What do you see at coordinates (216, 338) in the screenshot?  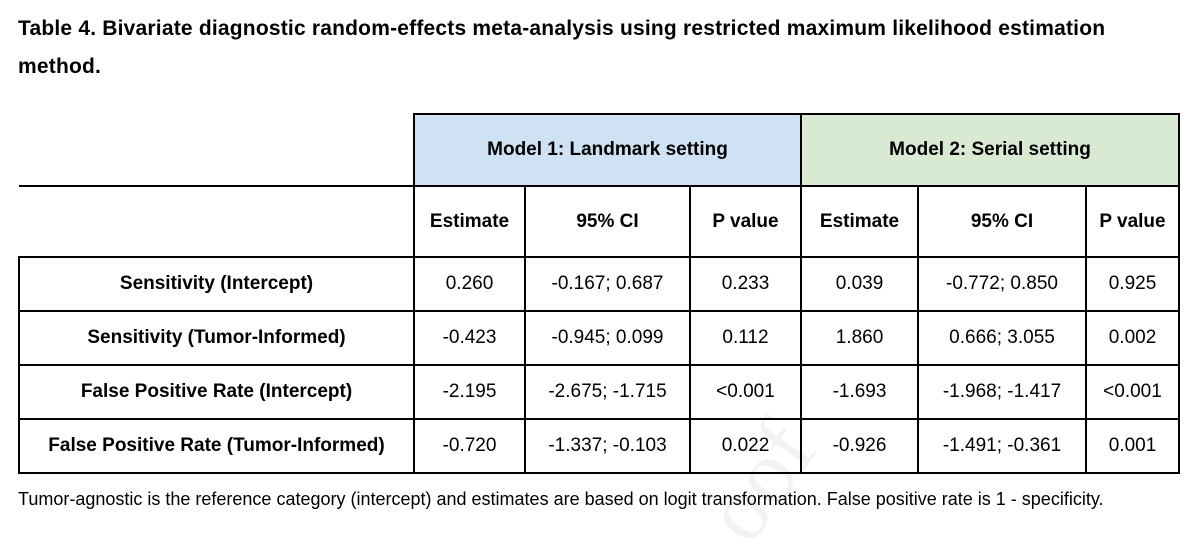 I see `row-label: Sensitivity (Tumor-Informed)` at bounding box center [216, 338].